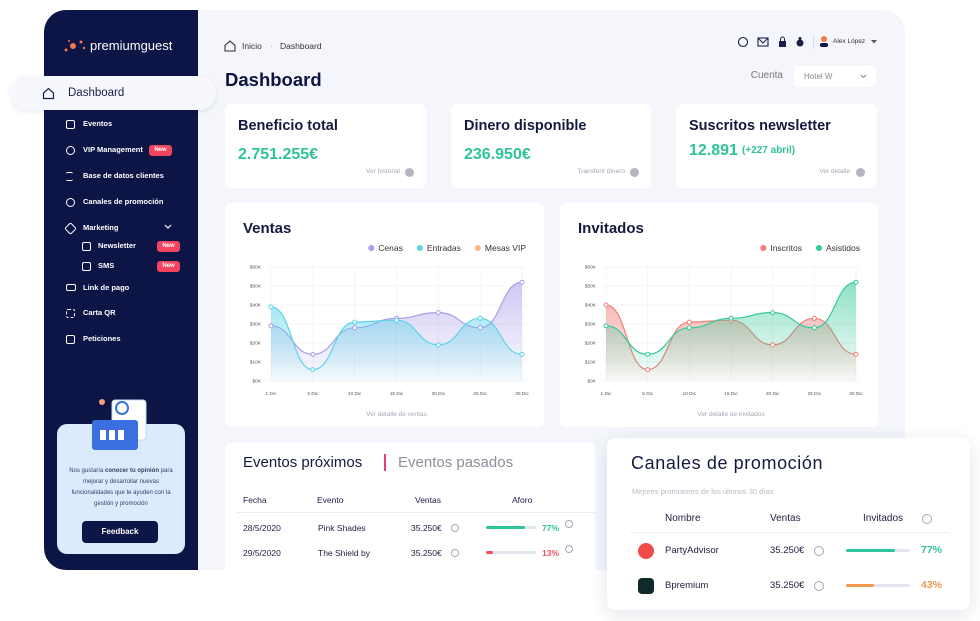  Describe the element at coordinates (607, 394) in the screenshot. I see `x-tick-label: 1 Dic` at that location.